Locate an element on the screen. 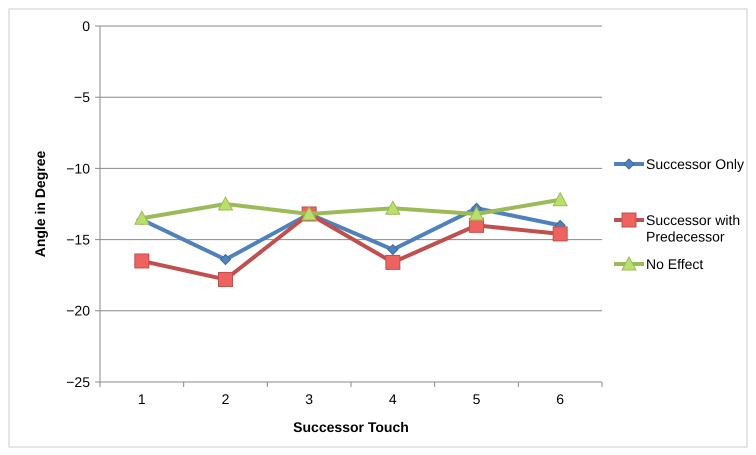  y-tick-label: −15 is located at coordinates (78, 240).